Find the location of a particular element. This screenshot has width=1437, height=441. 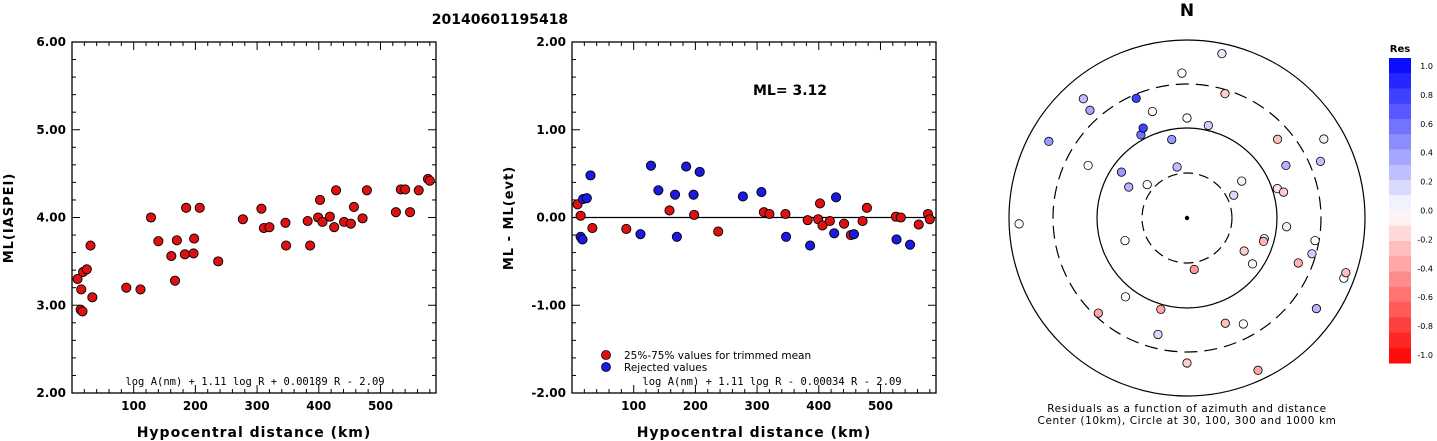

ml-distance-ytick-label: 5.00 is located at coordinates (51, 130).